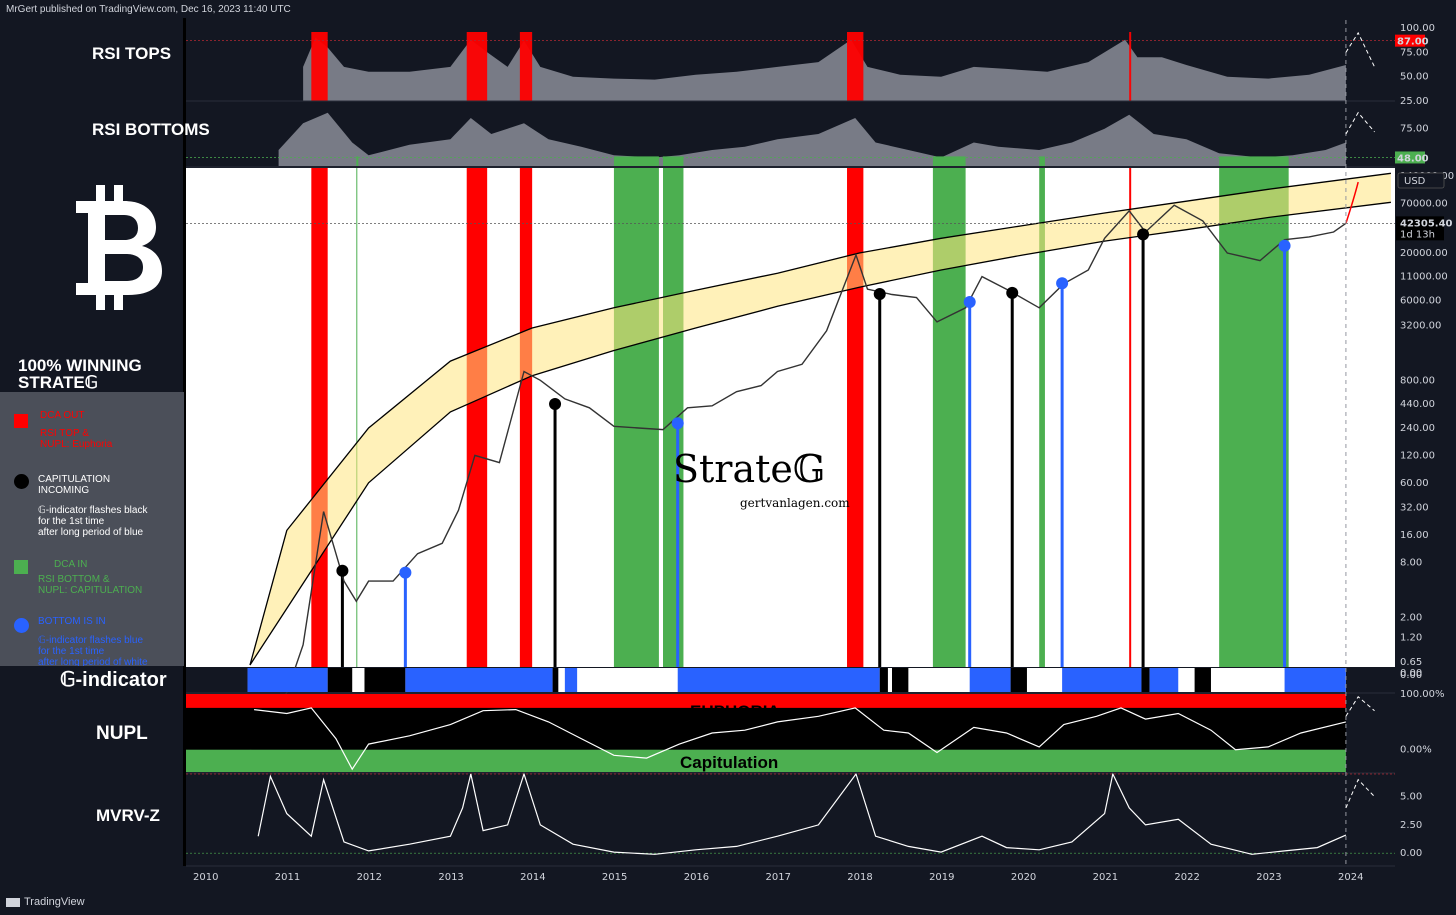 Image resolution: width=1456 pixels, height=915 pixels. Describe the element at coordinates (72, 621) in the screenshot. I see `legend-bottom-title: BOTTOM IS IN` at that location.